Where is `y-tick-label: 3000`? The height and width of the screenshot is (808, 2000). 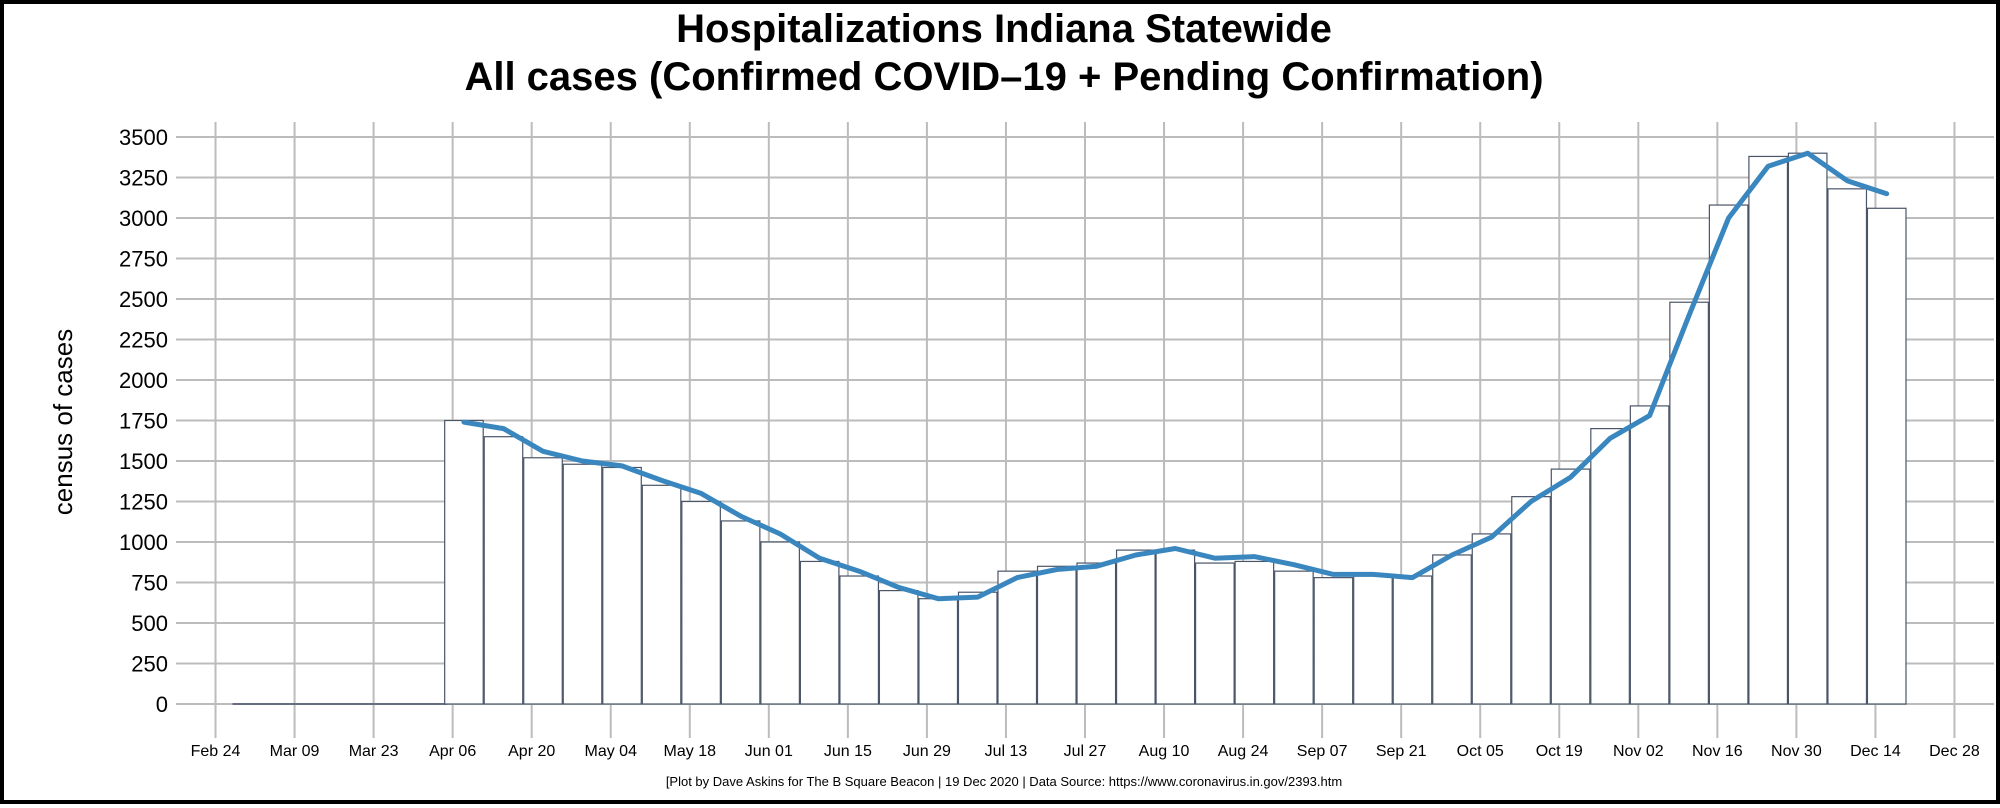 y-tick-label: 3000 is located at coordinates (143, 218).